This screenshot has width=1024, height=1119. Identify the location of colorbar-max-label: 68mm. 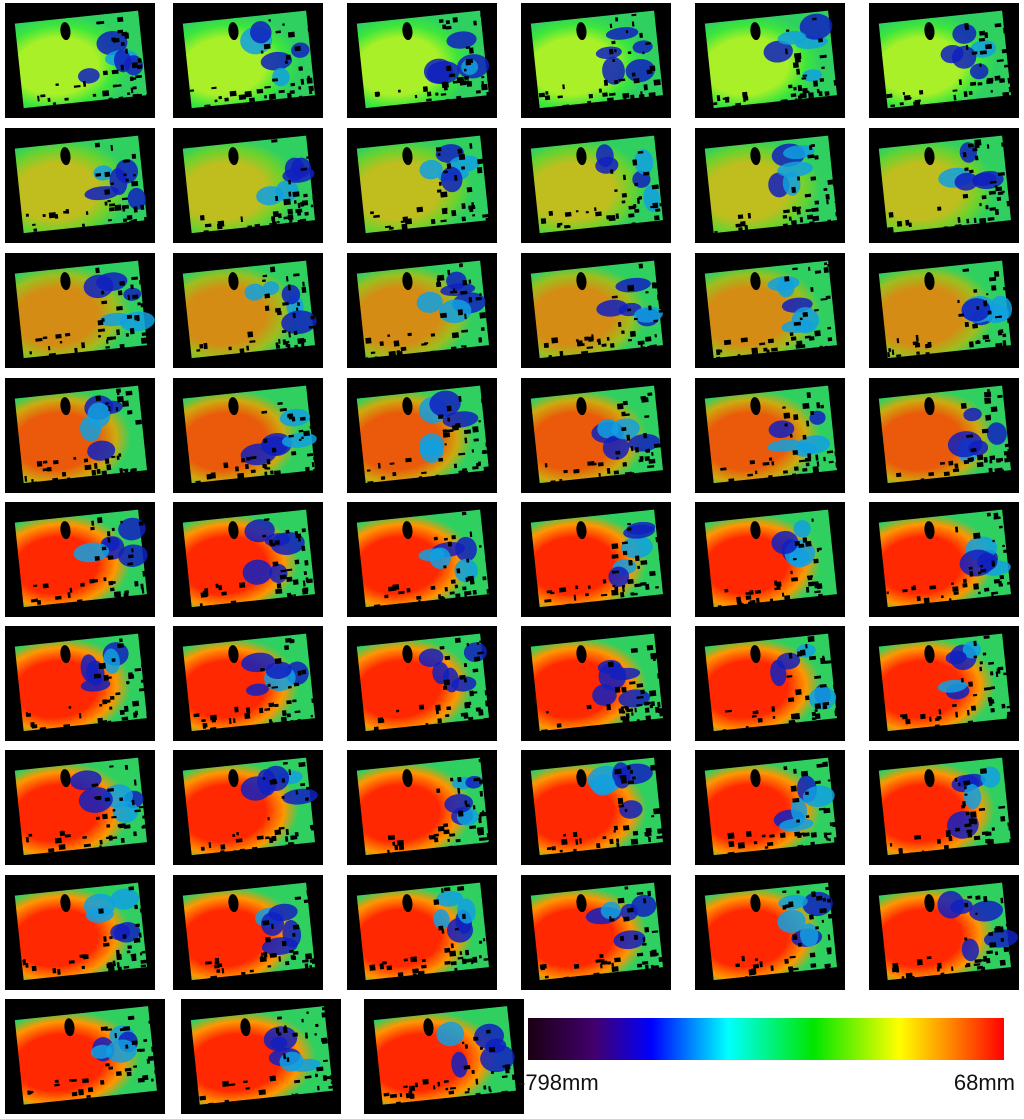
(984, 1082).